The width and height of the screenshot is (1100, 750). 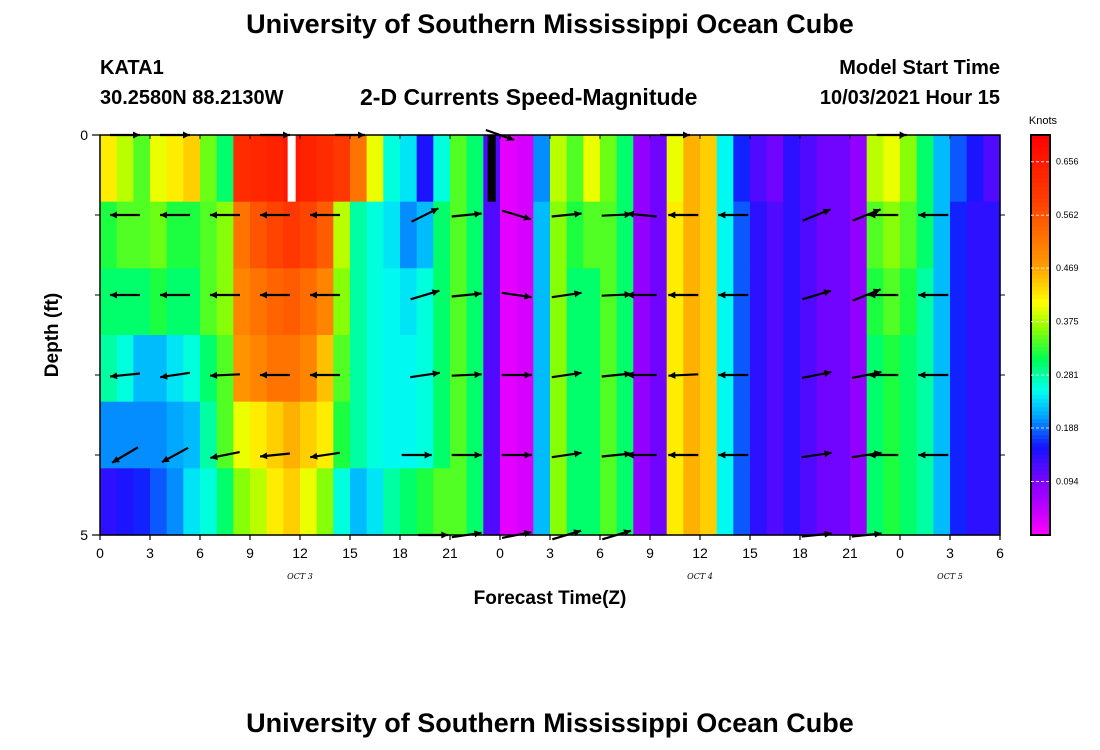 I want to click on x-date-label: OCT 3, so click(x=300, y=576).